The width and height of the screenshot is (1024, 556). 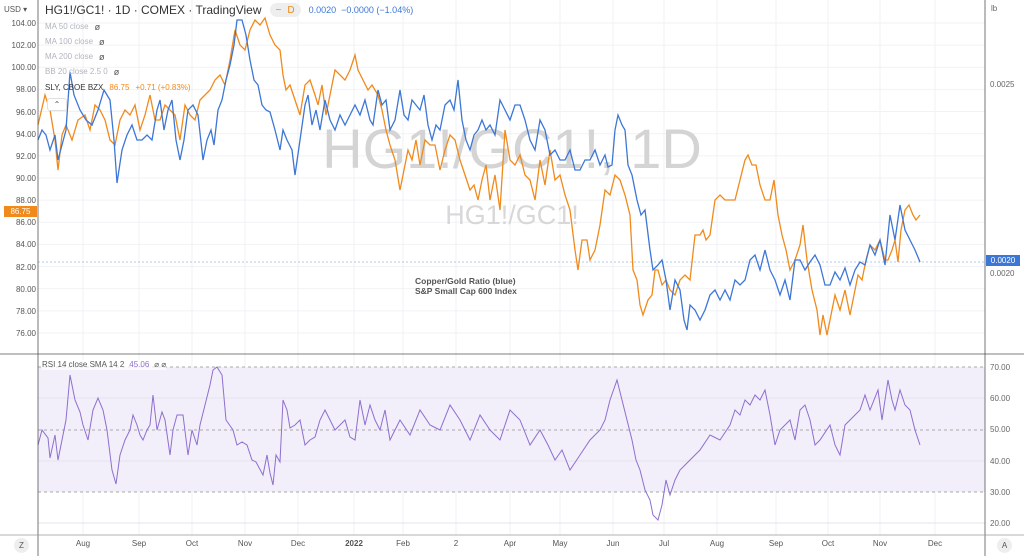 What do you see at coordinates (21, 545) in the screenshot?
I see `zoom-button: Z` at bounding box center [21, 545].